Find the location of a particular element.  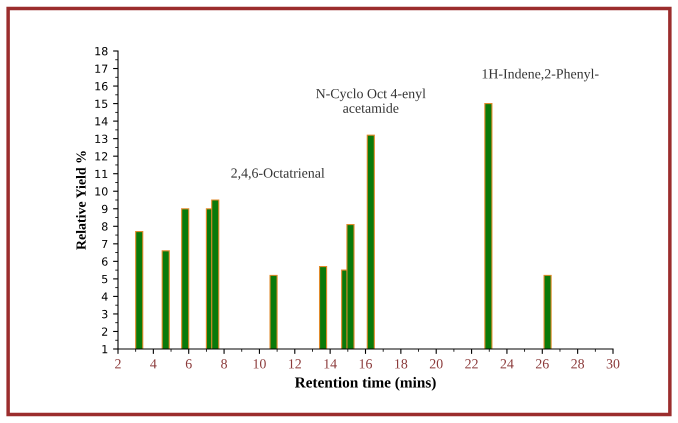

y-tick-label: 6 is located at coordinates (105, 261).